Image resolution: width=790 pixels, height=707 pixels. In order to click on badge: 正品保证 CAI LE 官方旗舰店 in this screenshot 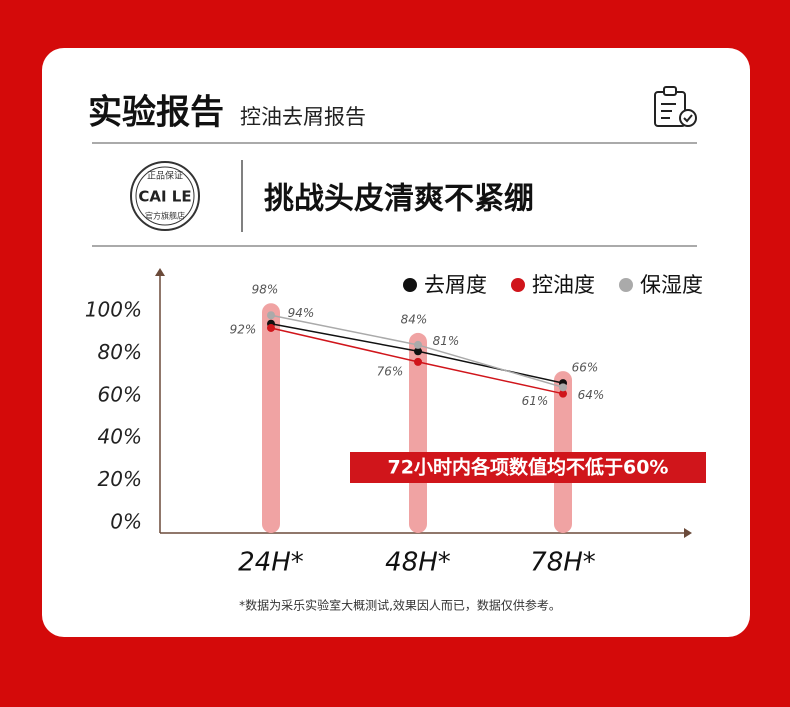, I will do `click(165, 196)`.